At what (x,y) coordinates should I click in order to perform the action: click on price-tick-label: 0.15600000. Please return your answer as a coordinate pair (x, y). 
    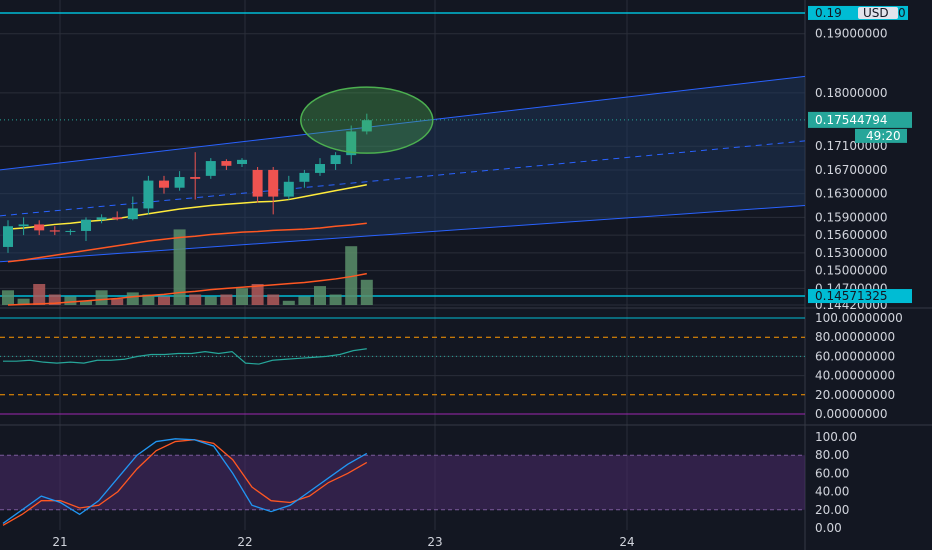
    Looking at the image, I should click on (851, 235).